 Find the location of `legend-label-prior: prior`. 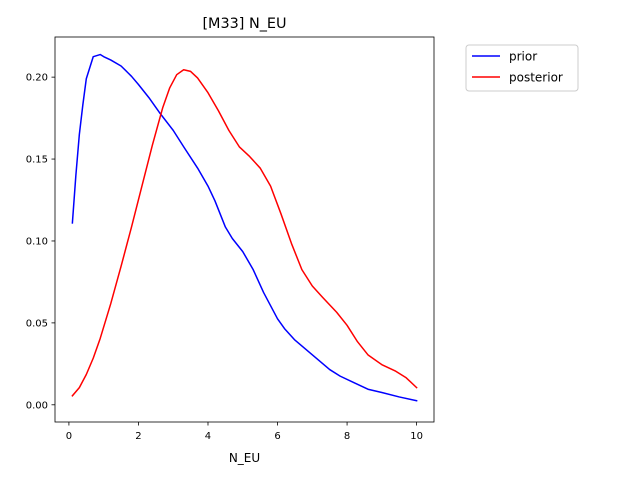

legend-label-prior: prior is located at coordinates (523, 56).